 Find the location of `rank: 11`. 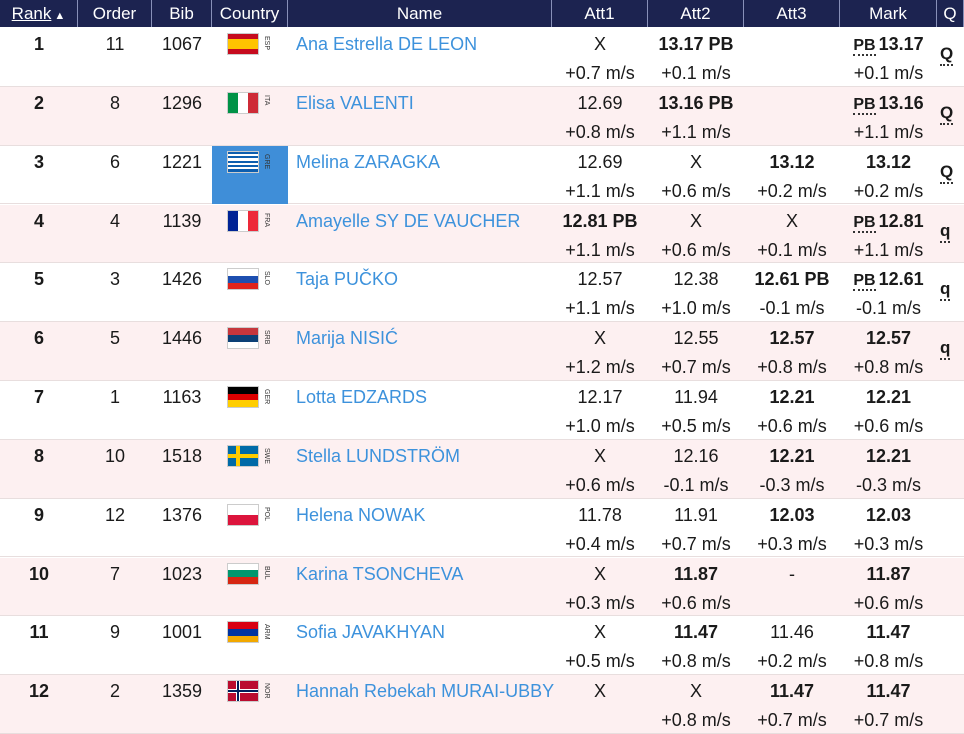

rank: 11 is located at coordinates (39, 632).